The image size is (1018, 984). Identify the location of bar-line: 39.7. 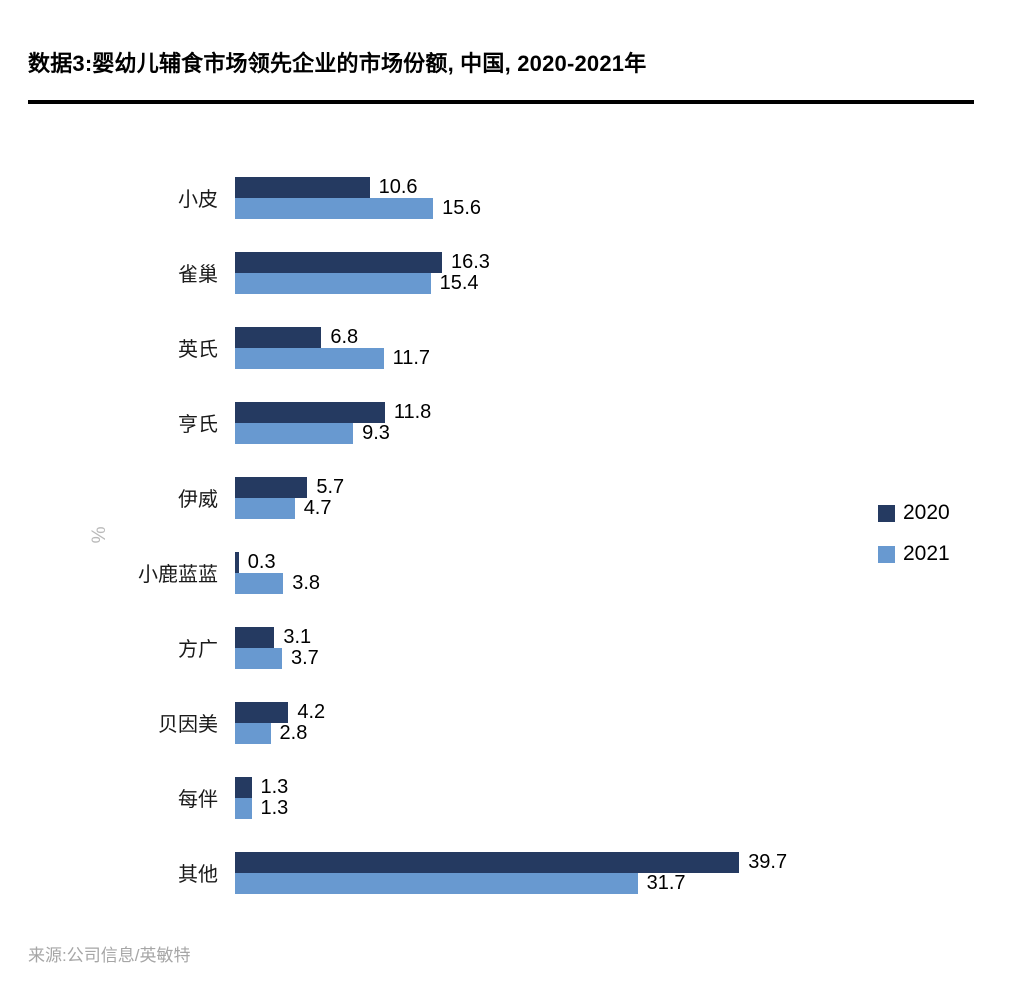
(511, 861).